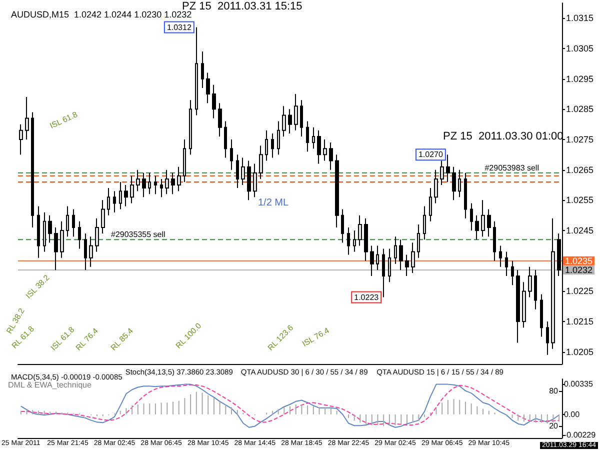 The image size is (600, 450). I want to click on annotation: ISL 61.8, so click(64, 120).